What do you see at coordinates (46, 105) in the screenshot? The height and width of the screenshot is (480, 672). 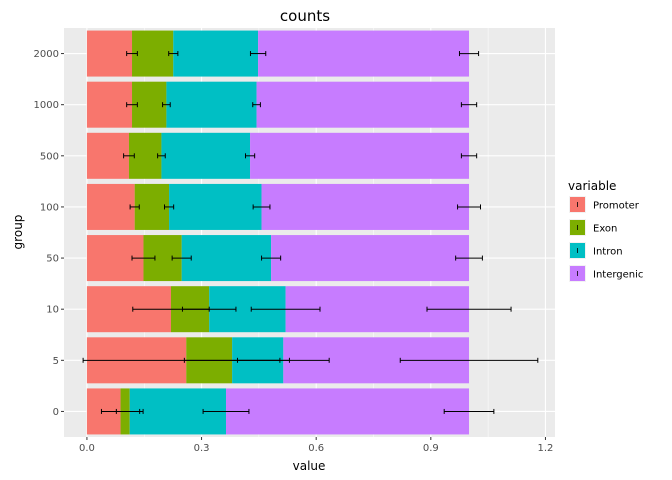 I see `y-tick-label: 1000` at bounding box center [46, 105].